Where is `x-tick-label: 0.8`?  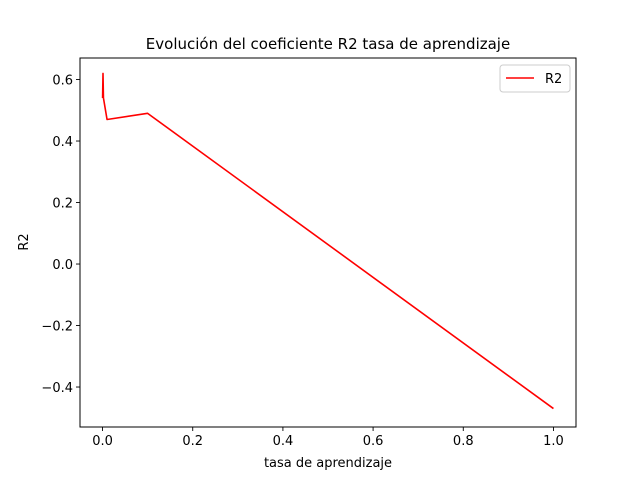 x-tick-label: 0.8 is located at coordinates (463, 441).